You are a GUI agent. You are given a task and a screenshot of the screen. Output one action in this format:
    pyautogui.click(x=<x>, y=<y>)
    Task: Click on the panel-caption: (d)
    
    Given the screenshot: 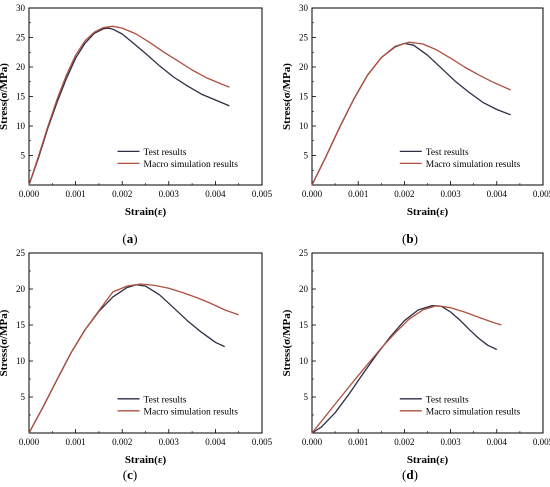 What is the action you would take?
    pyautogui.click(x=410, y=474)
    